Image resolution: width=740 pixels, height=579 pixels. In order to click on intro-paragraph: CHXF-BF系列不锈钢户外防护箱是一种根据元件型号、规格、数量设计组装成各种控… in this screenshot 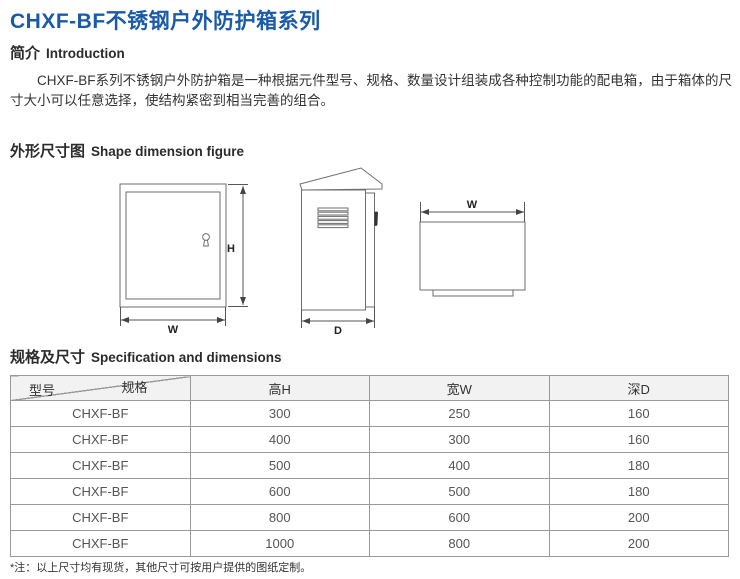, I will do `click(371, 90)`.